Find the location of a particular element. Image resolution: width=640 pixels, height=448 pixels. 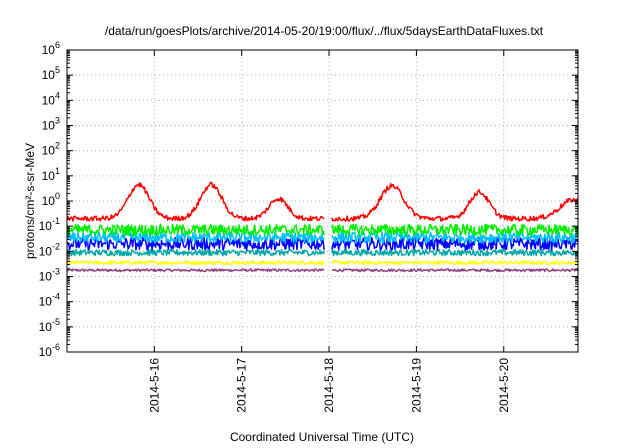

y-tick-label: 10⁴ is located at coordinates (51, 98).